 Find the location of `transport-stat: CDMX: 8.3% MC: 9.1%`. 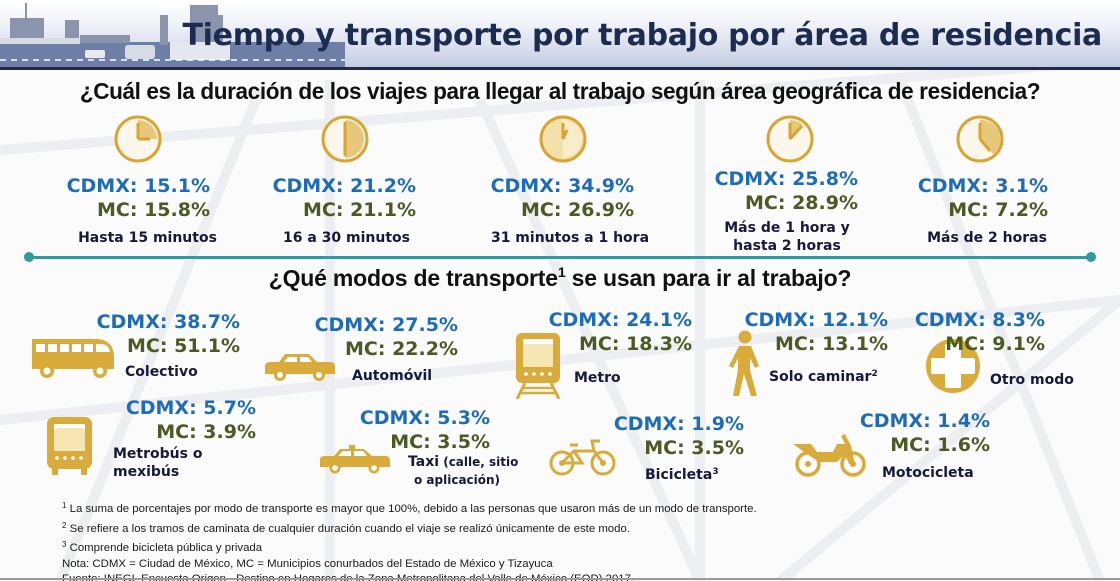

transport-stat: CDMX: 8.3% MC: 9.1% is located at coordinates (969, 332).